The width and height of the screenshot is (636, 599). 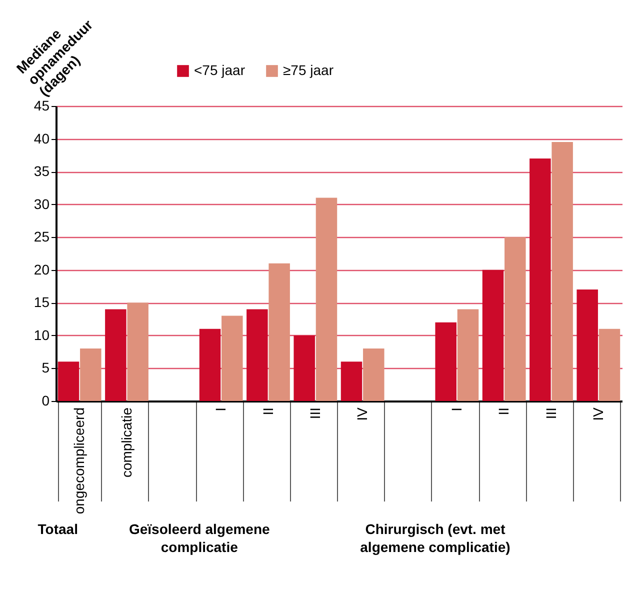 What do you see at coordinates (42, 204) in the screenshot?
I see `y-tick-label: 30` at bounding box center [42, 204].